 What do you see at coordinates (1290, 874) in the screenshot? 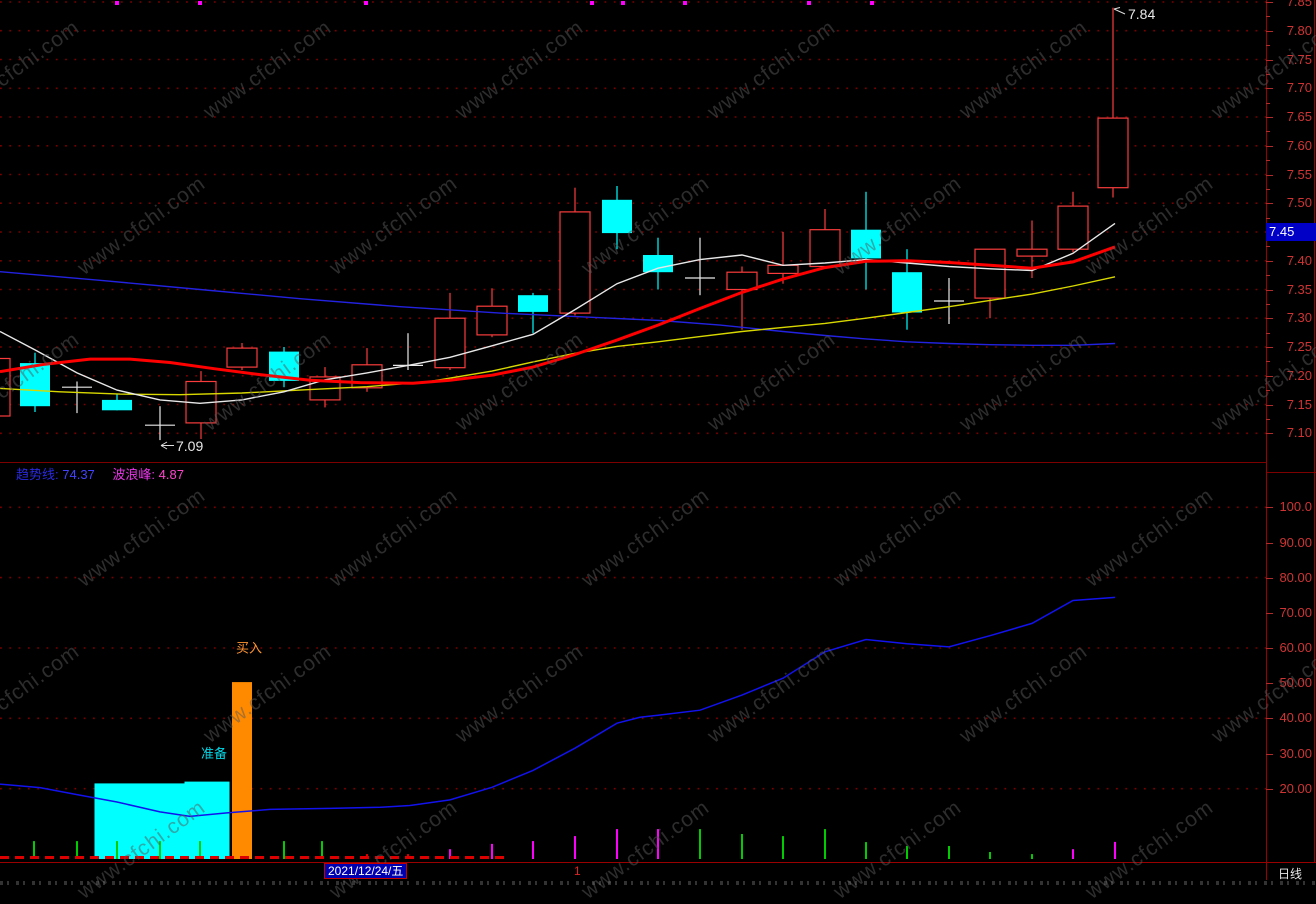
I see `period-selector: 日线` at bounding box center [1290, 874].